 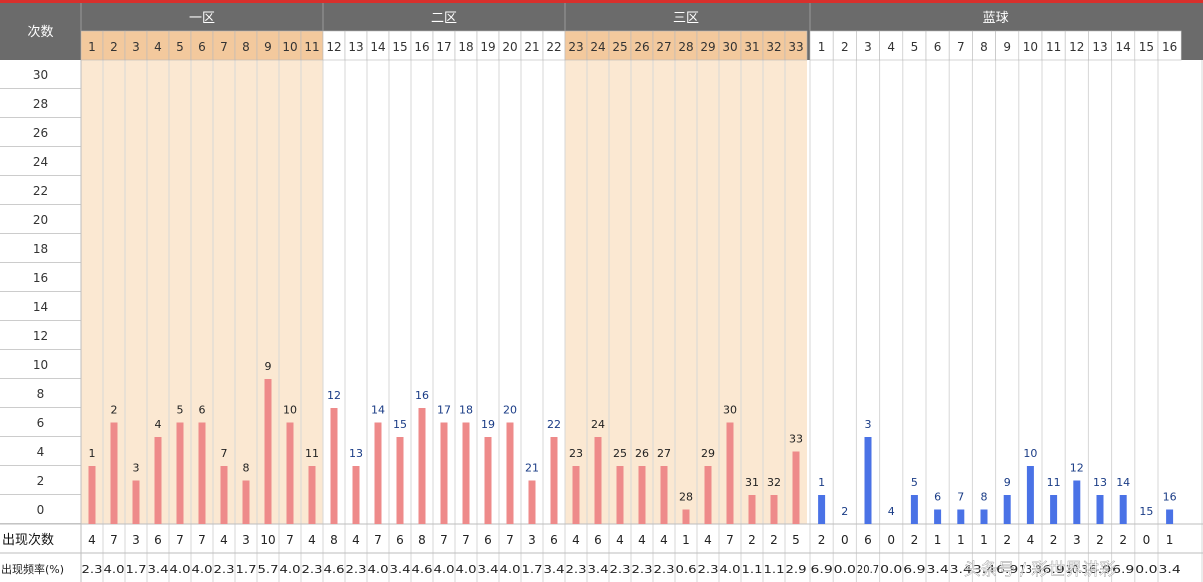 I want to click on bar-label: 25, so click(x=620, y=453).